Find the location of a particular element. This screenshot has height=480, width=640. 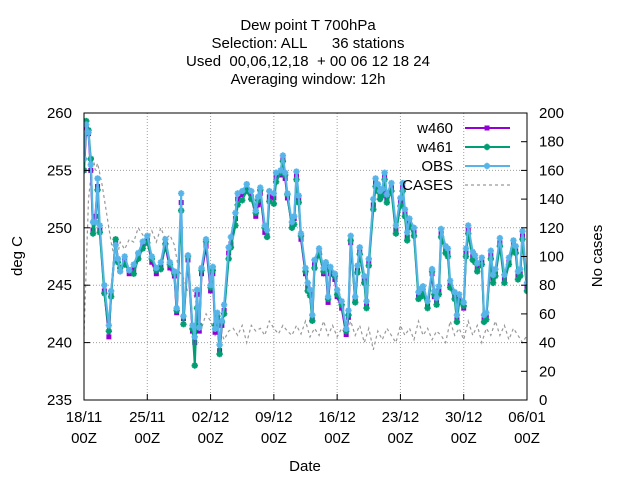

y2-tick-label: 200 is located at coordinates (551, 113).